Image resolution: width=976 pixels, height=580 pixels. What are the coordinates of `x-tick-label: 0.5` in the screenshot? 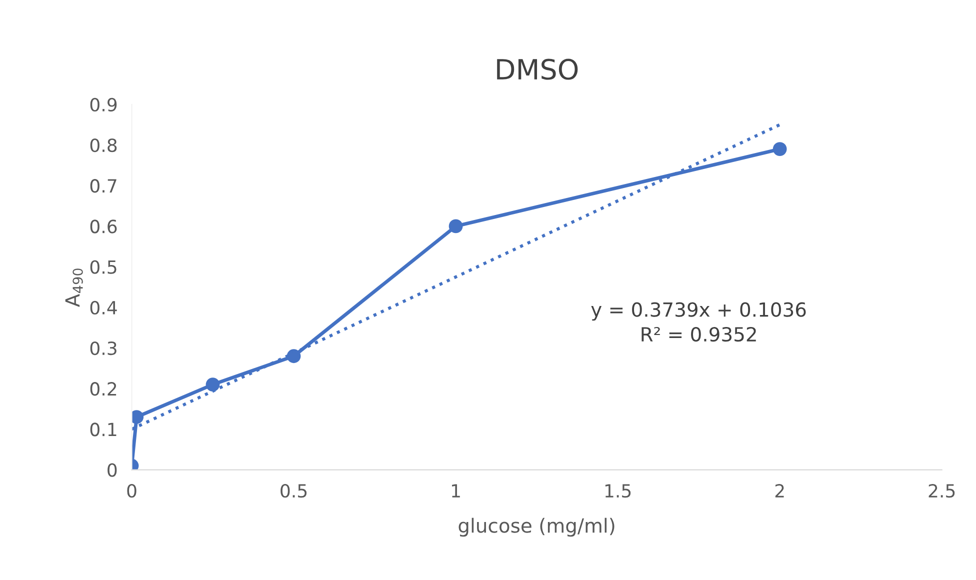 It's located at (293, 491).